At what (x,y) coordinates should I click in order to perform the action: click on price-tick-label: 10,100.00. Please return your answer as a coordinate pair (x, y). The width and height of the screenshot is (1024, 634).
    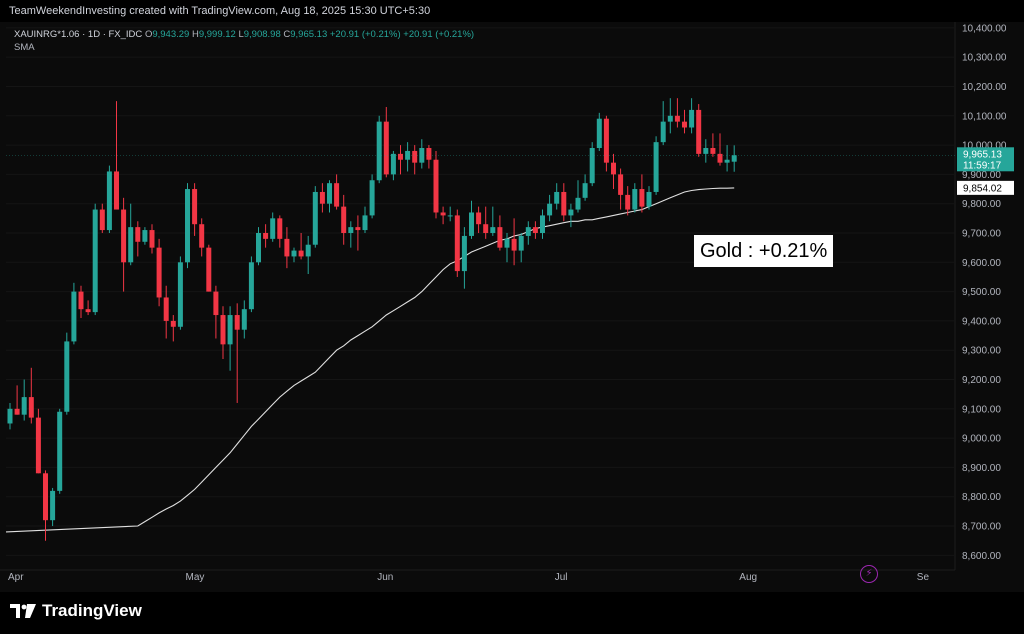
    Looking at the image, I should click on (984, 116).